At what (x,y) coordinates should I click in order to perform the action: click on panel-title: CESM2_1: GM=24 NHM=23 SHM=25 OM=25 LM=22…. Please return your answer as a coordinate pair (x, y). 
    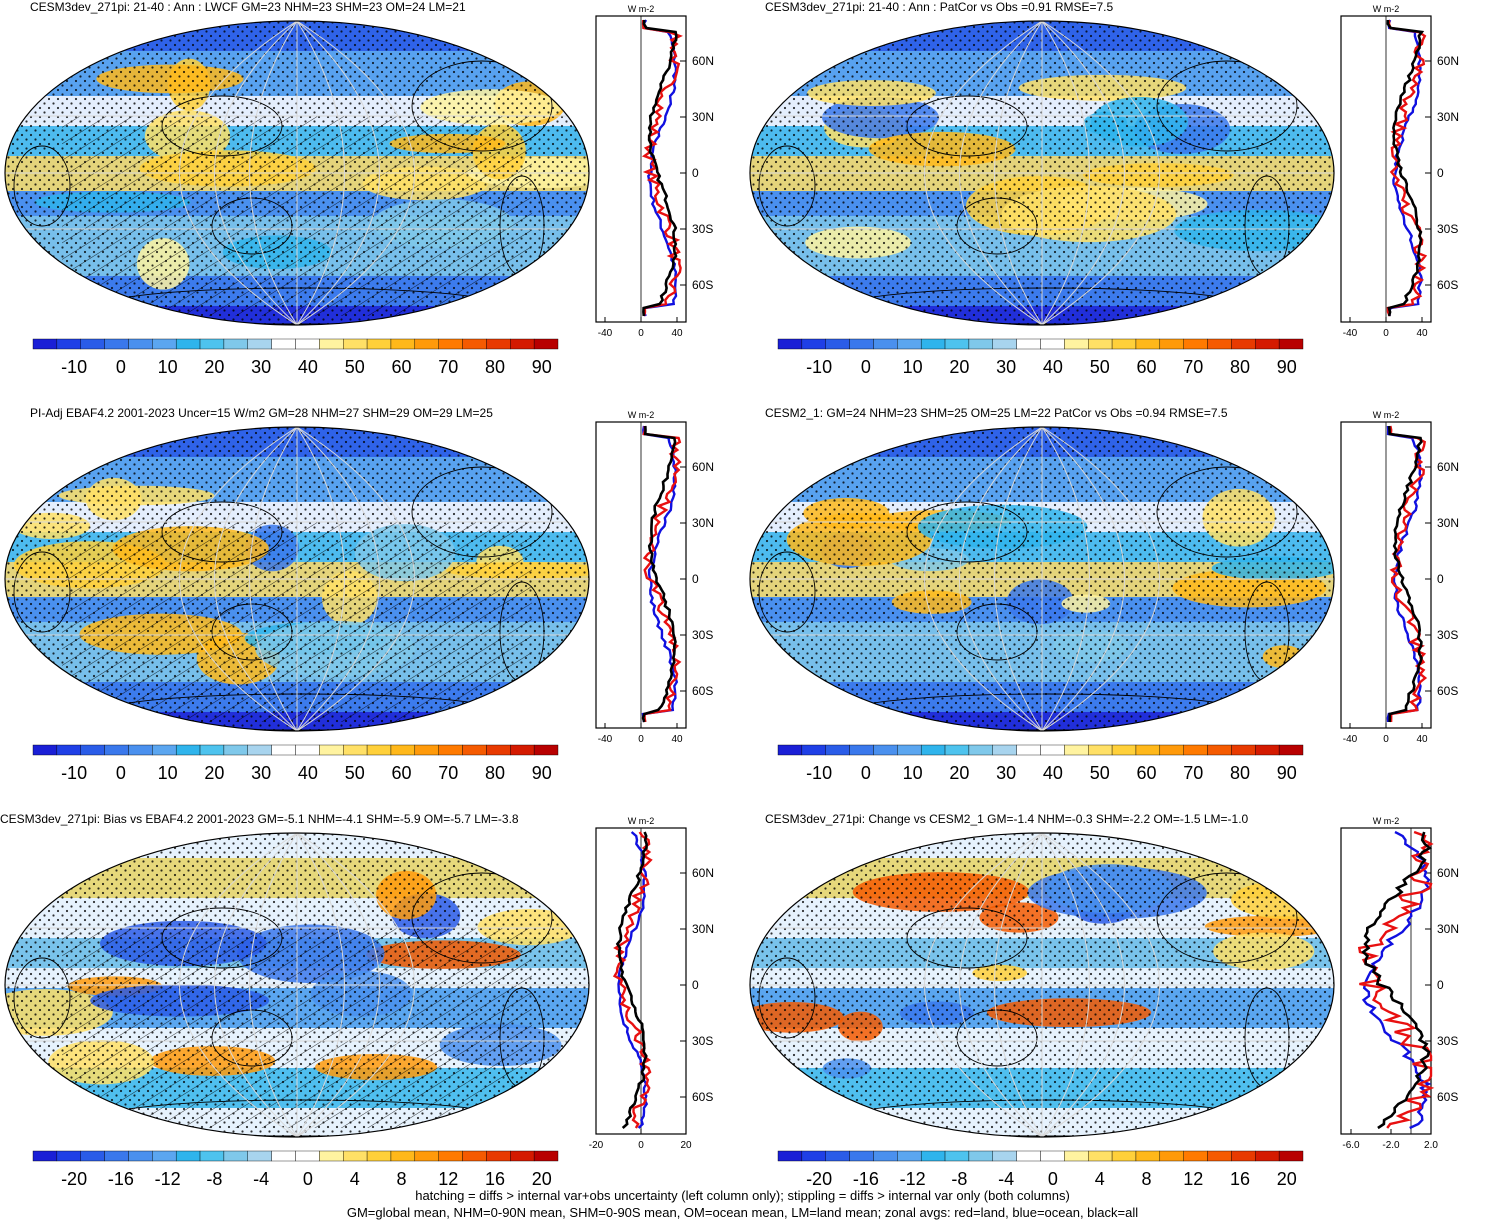
    Looking at the image, I should click on (996, 413).